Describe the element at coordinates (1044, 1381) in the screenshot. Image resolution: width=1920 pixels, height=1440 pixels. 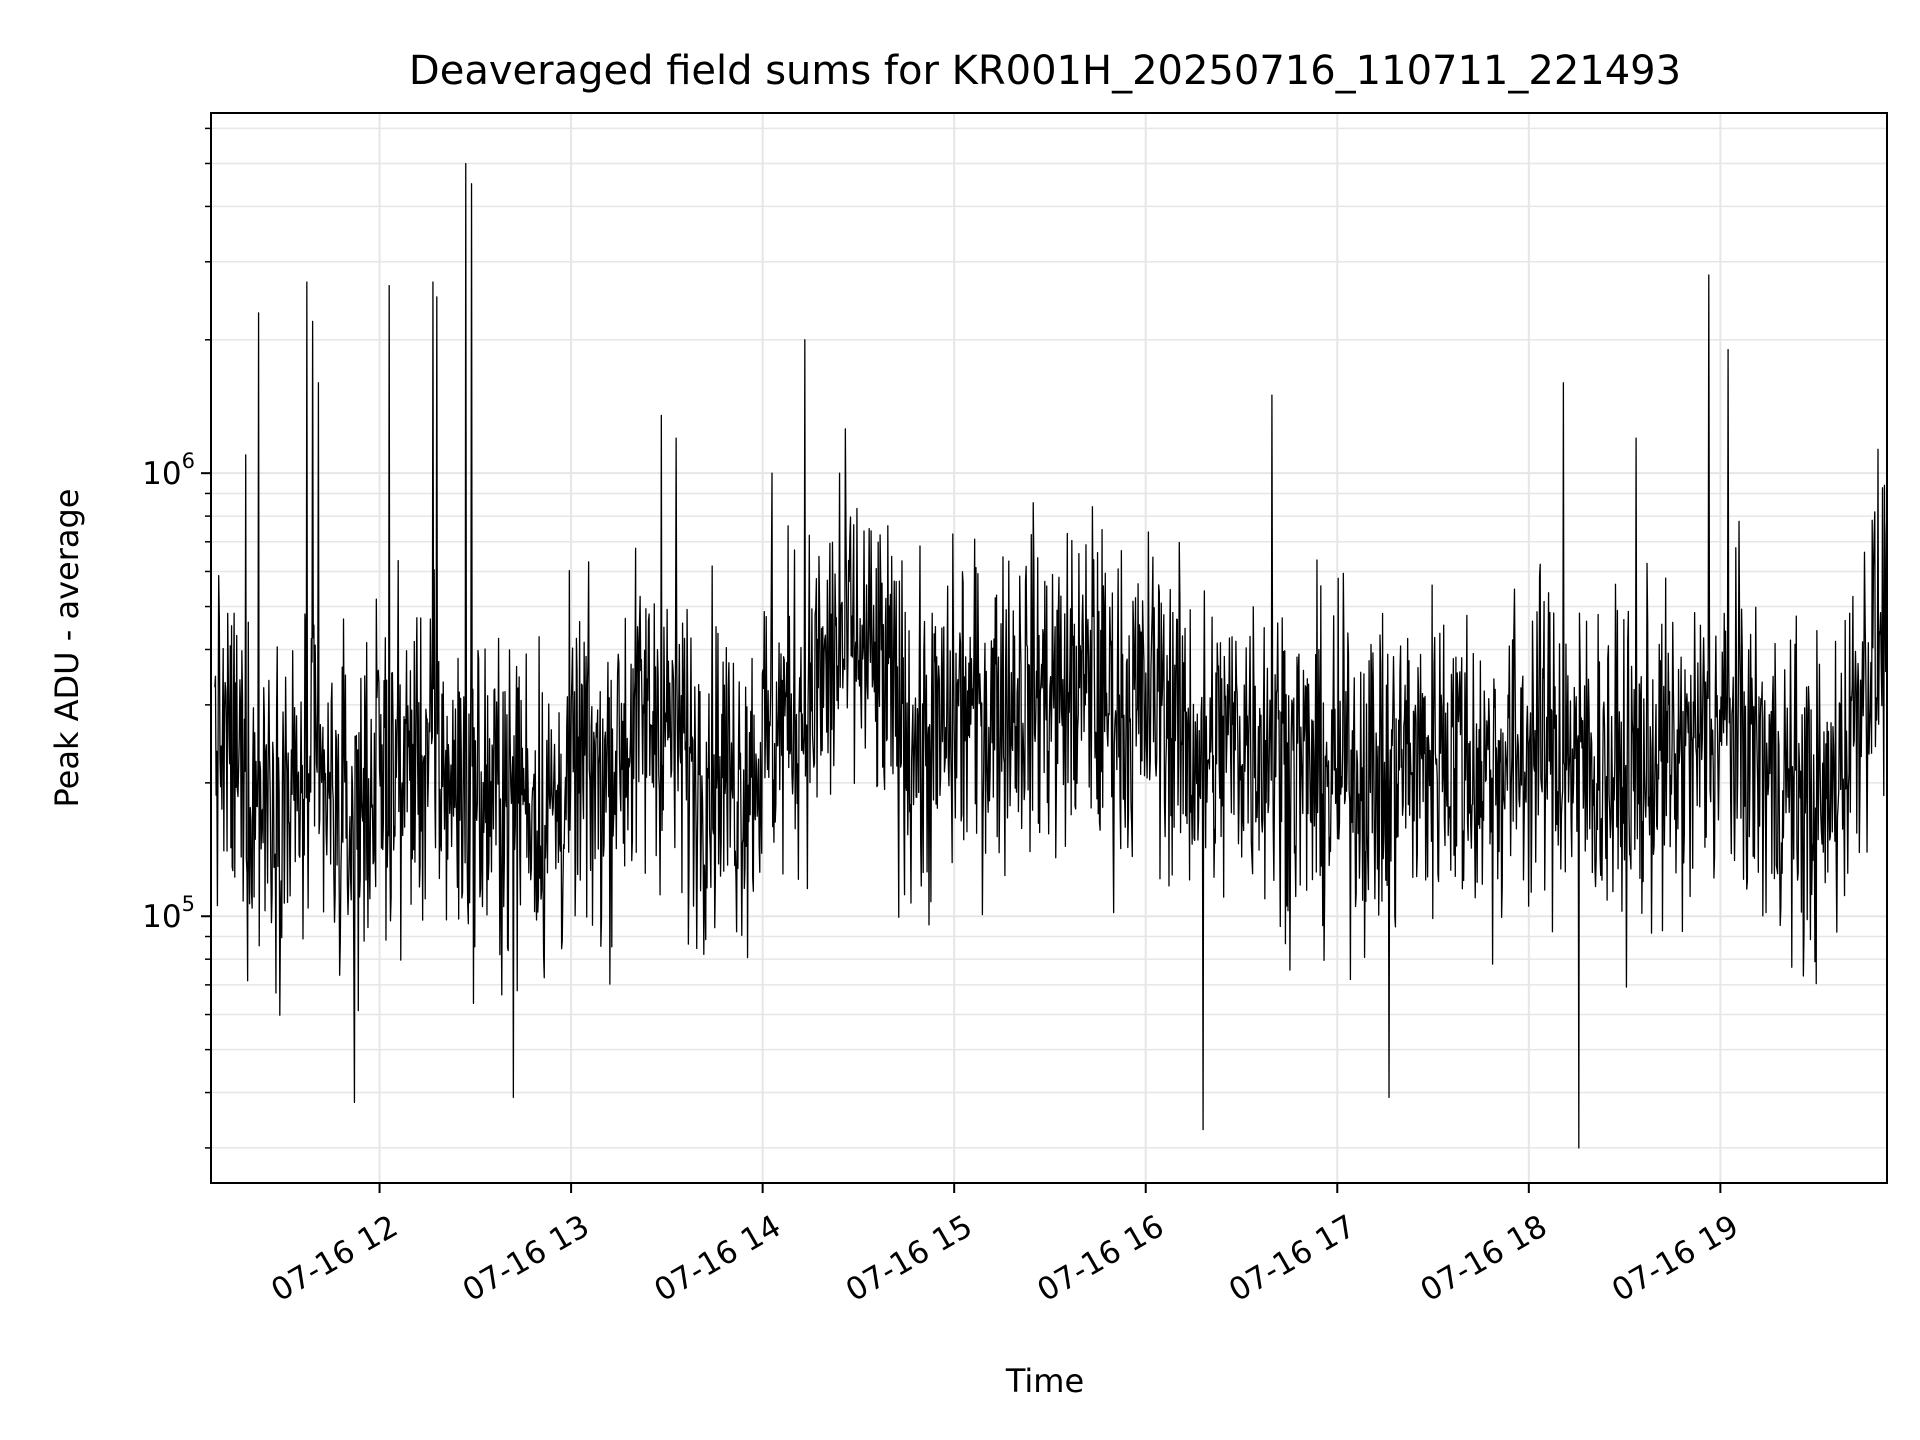
I see `x-axis-label: Time` at that location.